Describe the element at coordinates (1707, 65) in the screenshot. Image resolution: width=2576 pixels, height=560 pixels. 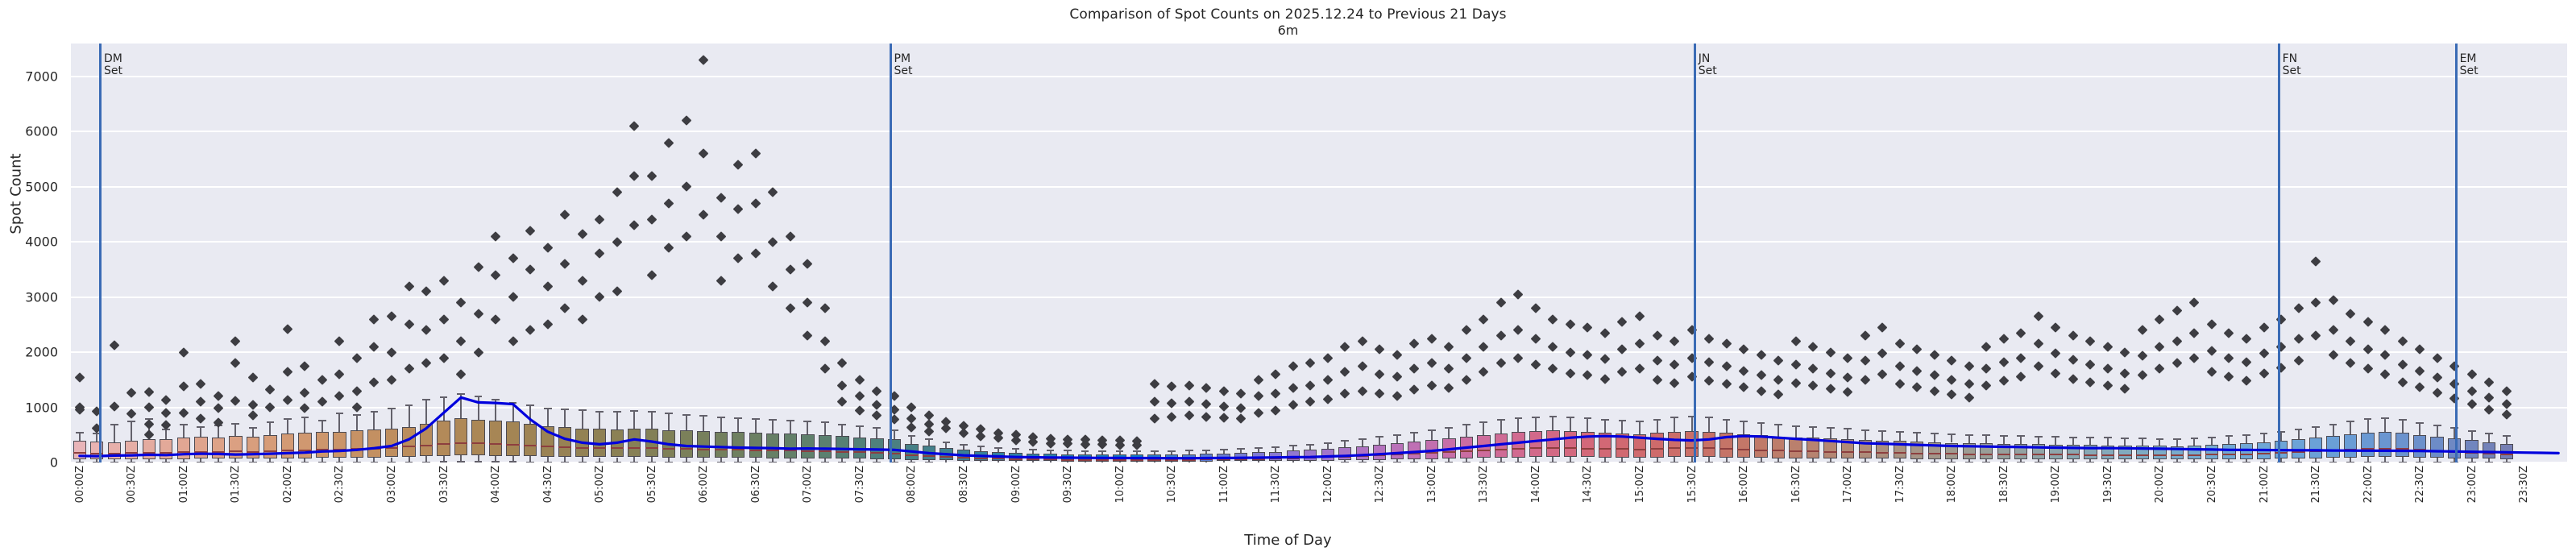
I see `event-label: JN Set` at that location.